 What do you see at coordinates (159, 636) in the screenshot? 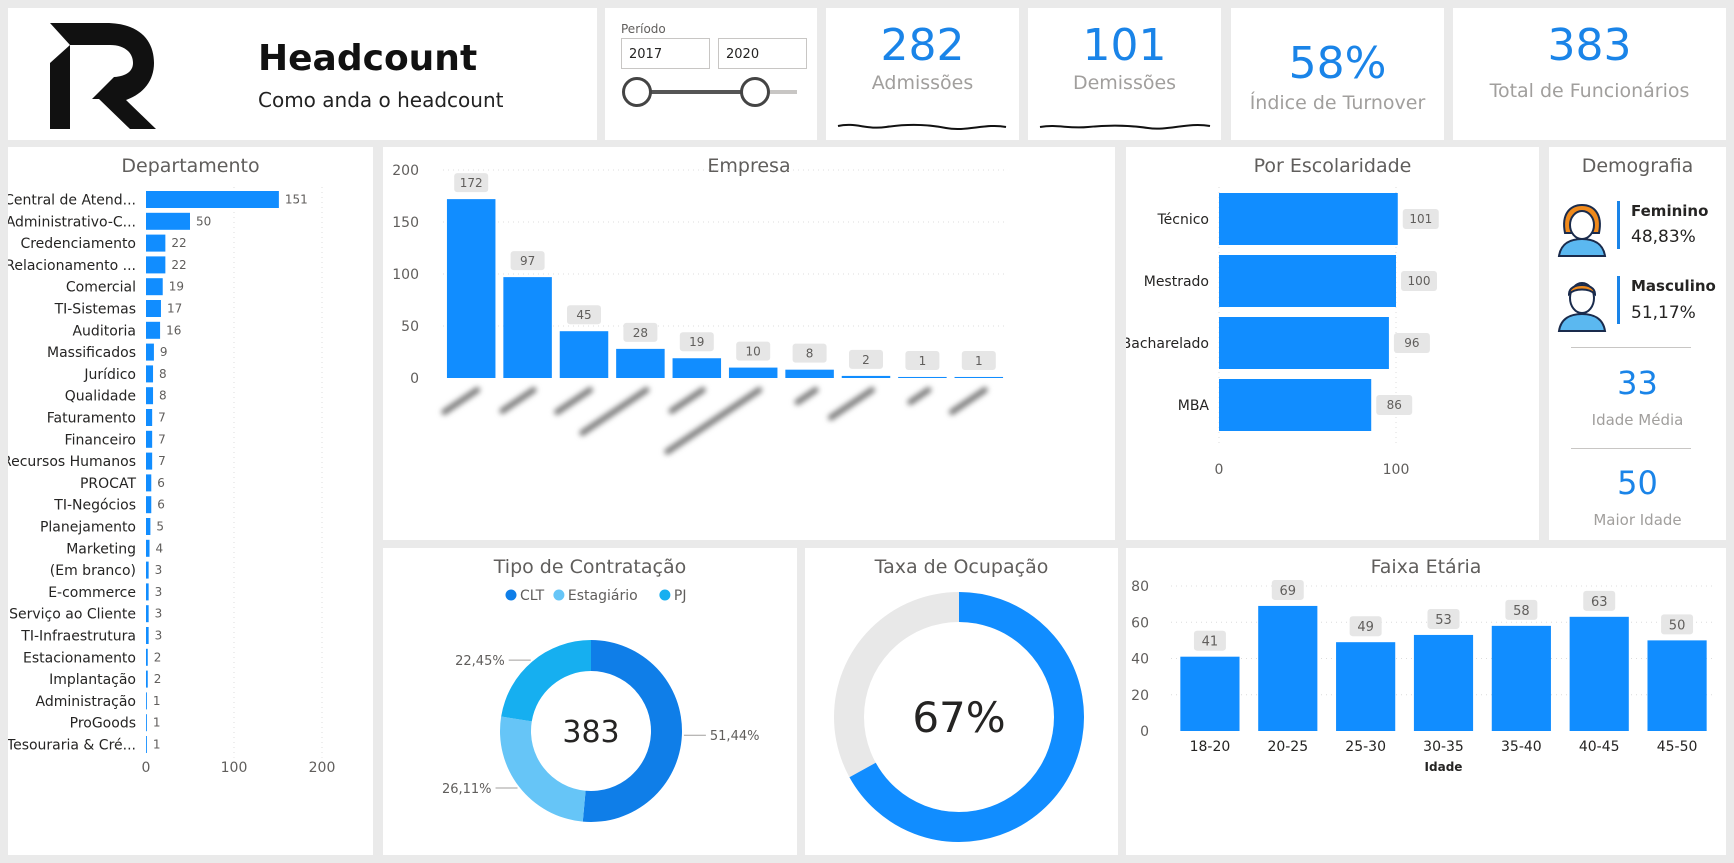
I see `data-label: 3` at bounding box center [159, 636].